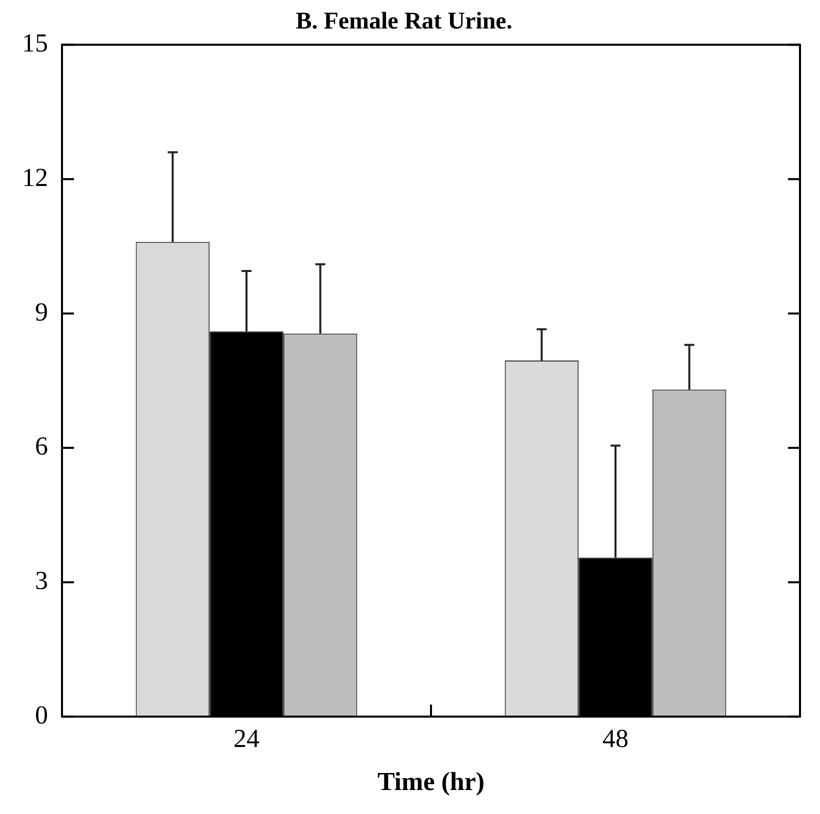  I want to click on x-axis-title: Time (hr), so click(431, 781).